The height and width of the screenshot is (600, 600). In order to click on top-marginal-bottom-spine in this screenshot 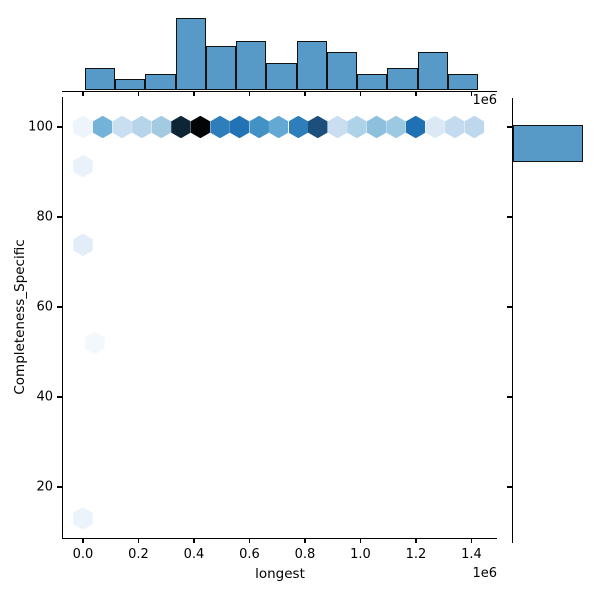, I will do `click(279, 91)`.